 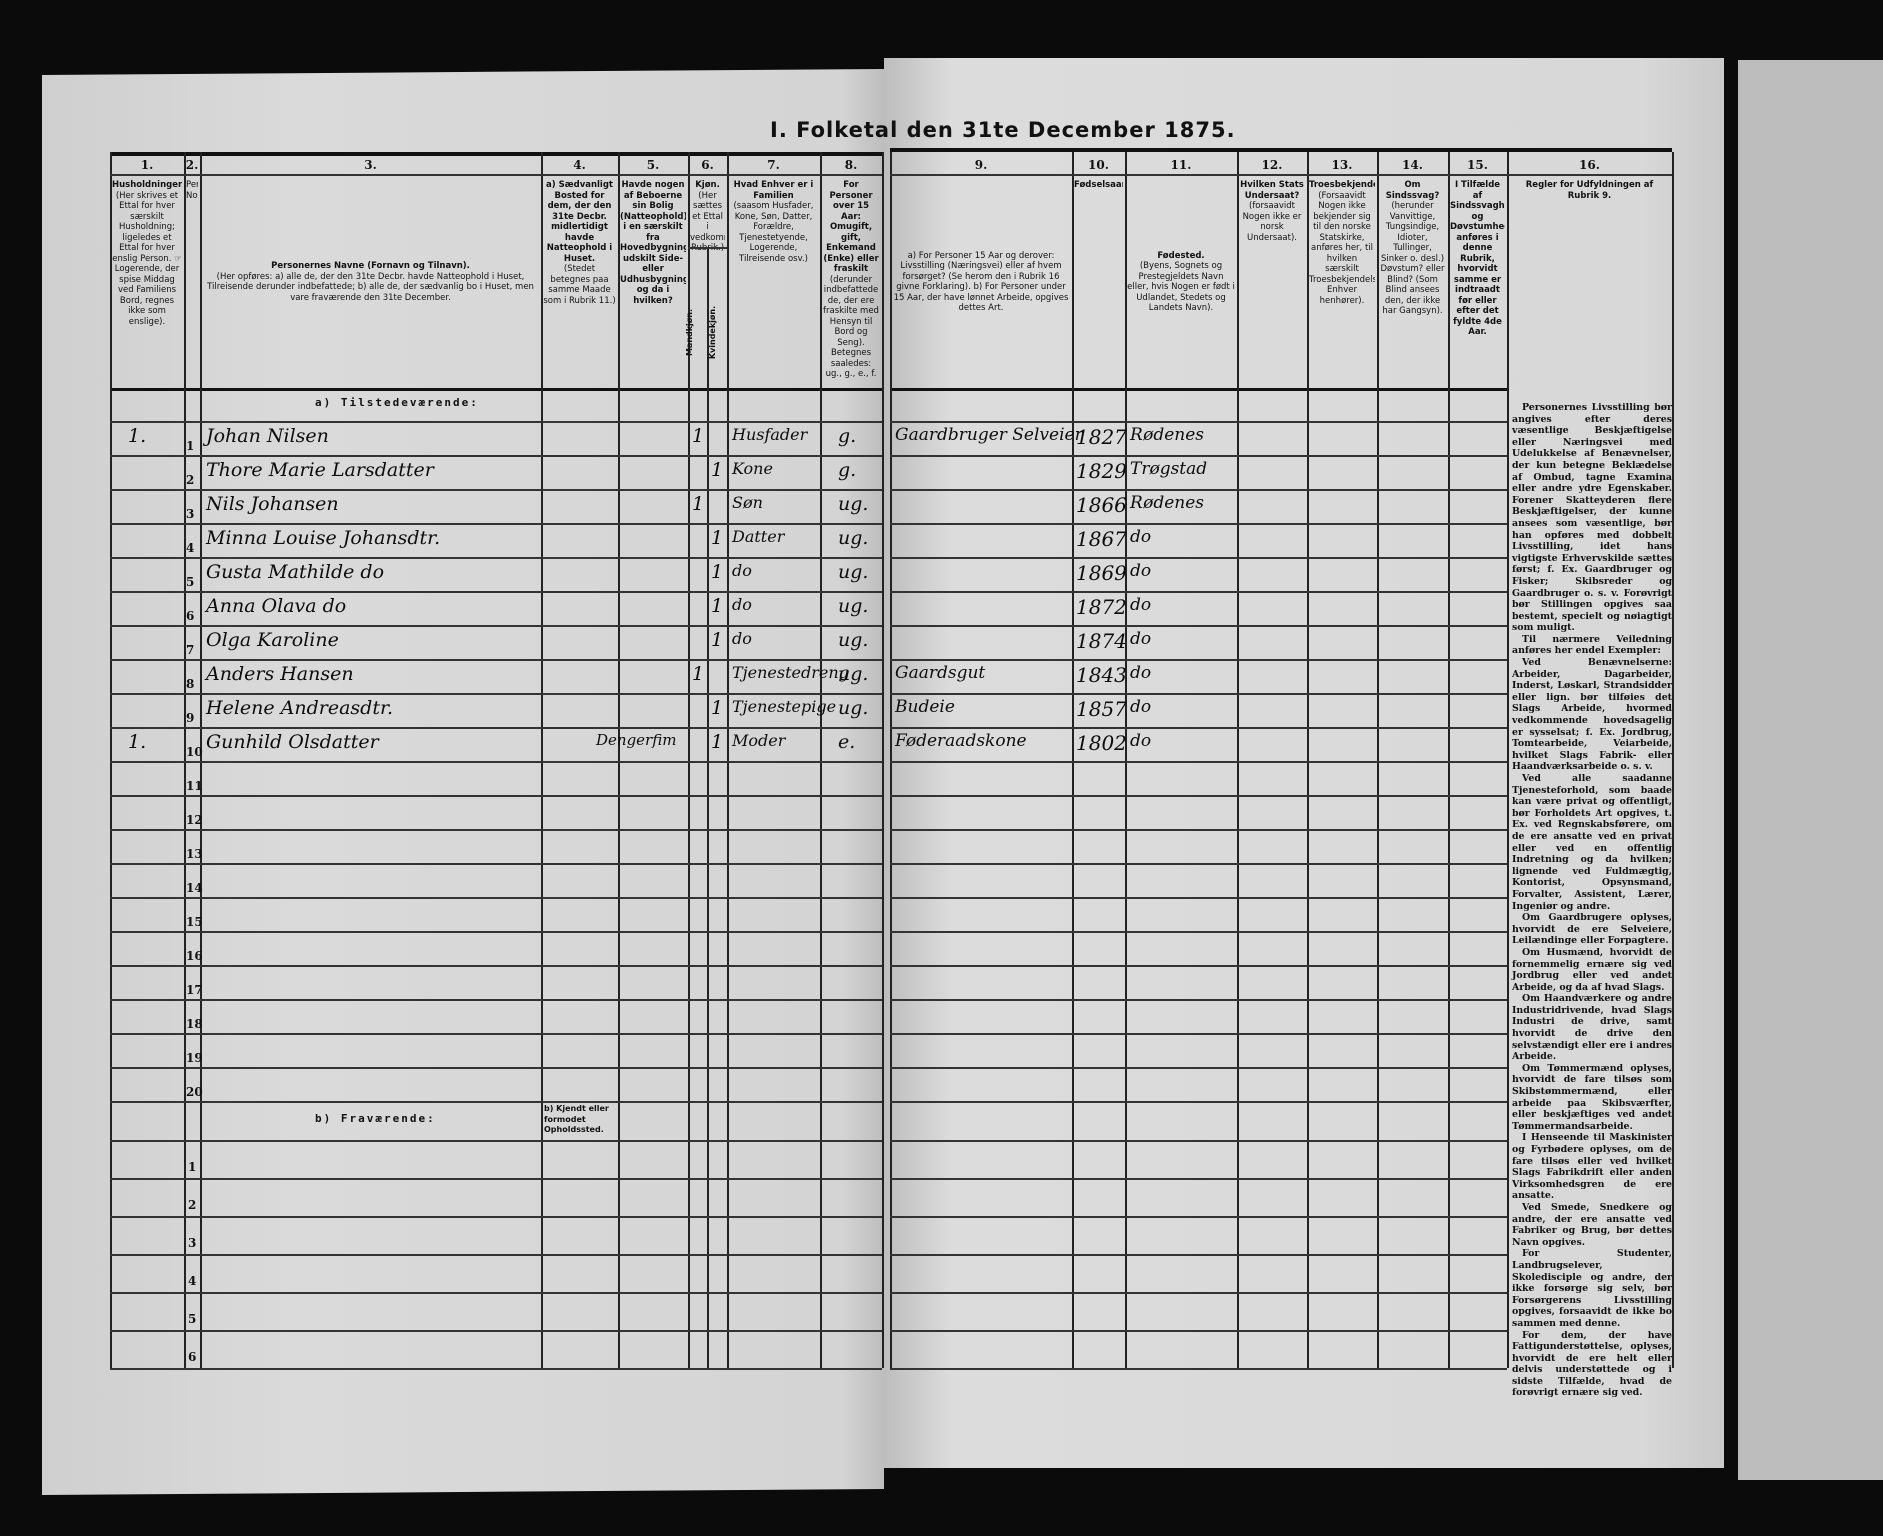 I want to click on person-birth-year: 1843, so click(x=1101, y=675).